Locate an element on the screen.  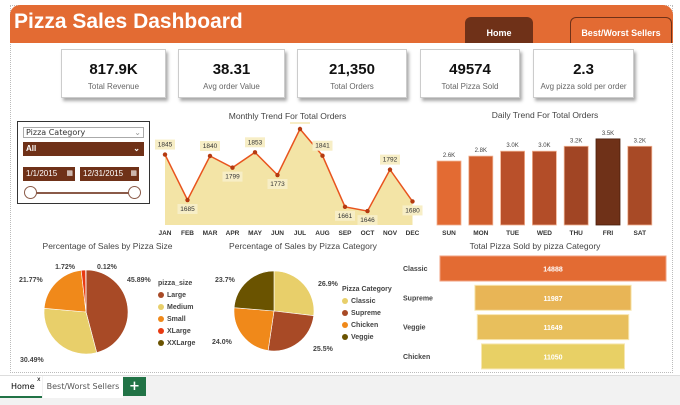
bar-label: 3.5K is located at coordinates (608, 134).